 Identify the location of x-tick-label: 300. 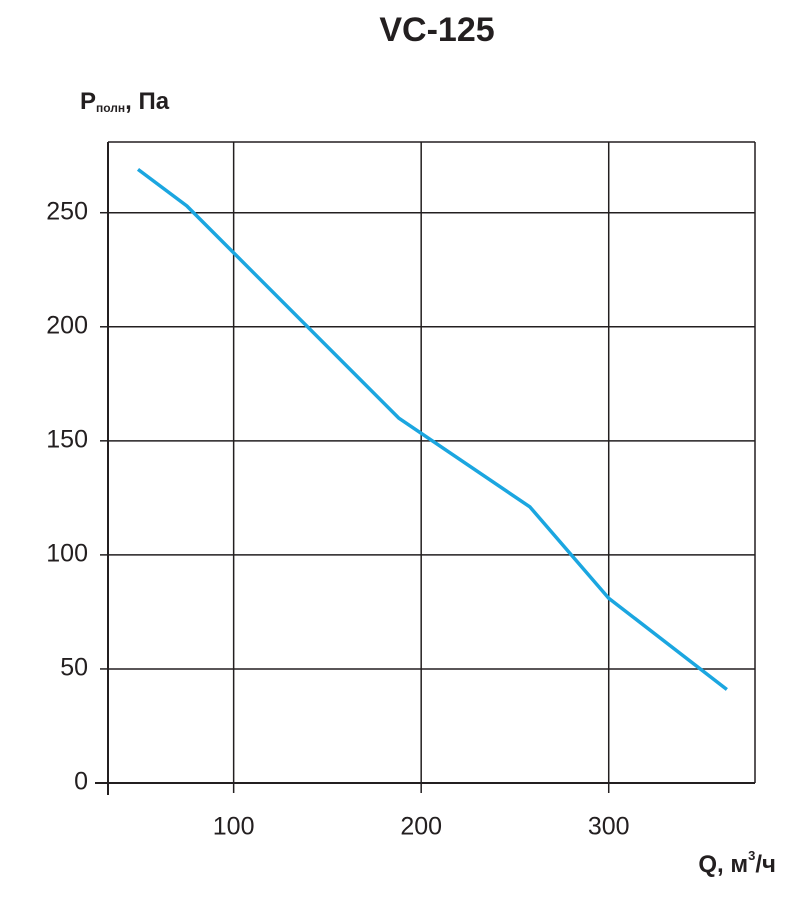
(609, 827).